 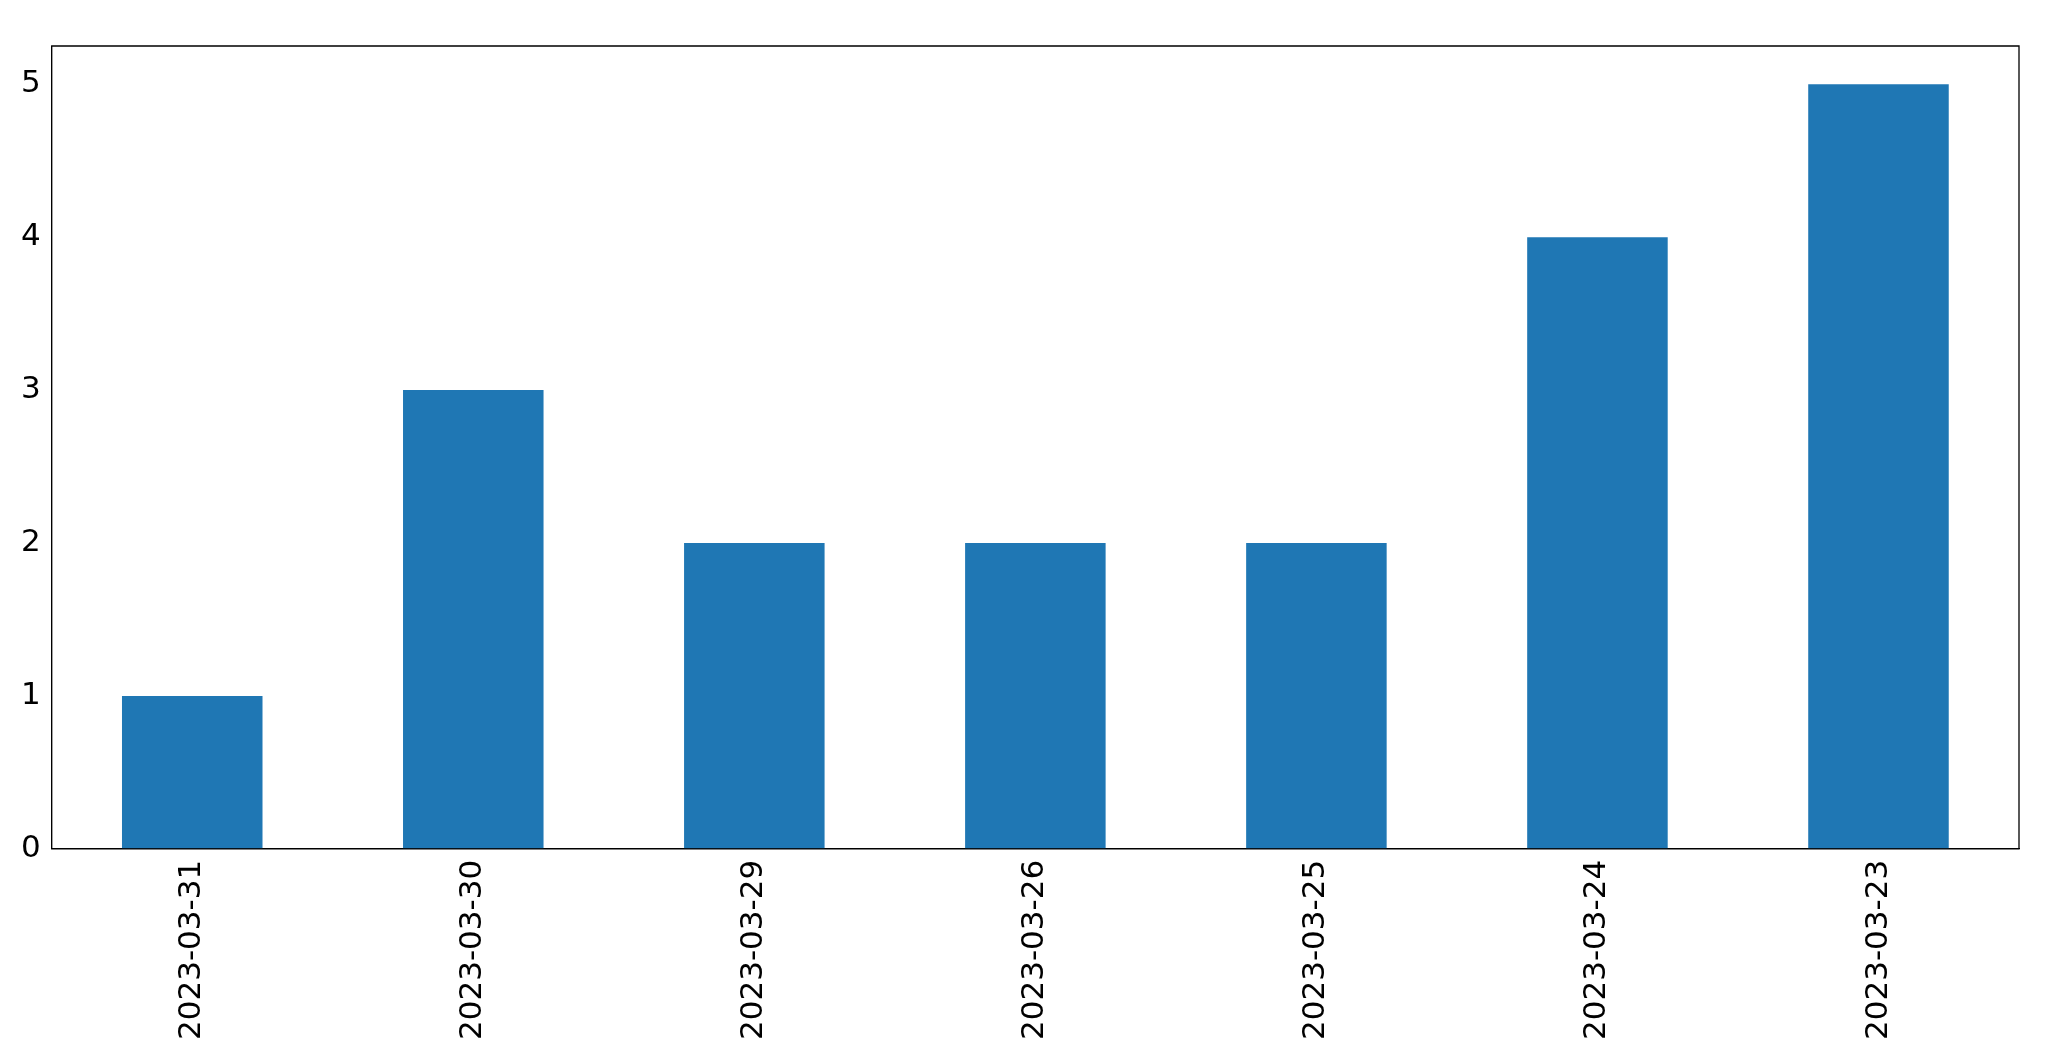 What do you see at coordinates (30, 387) in the screenshot?
I see `y-tick-label: 3` at bounding box center [30, 387].